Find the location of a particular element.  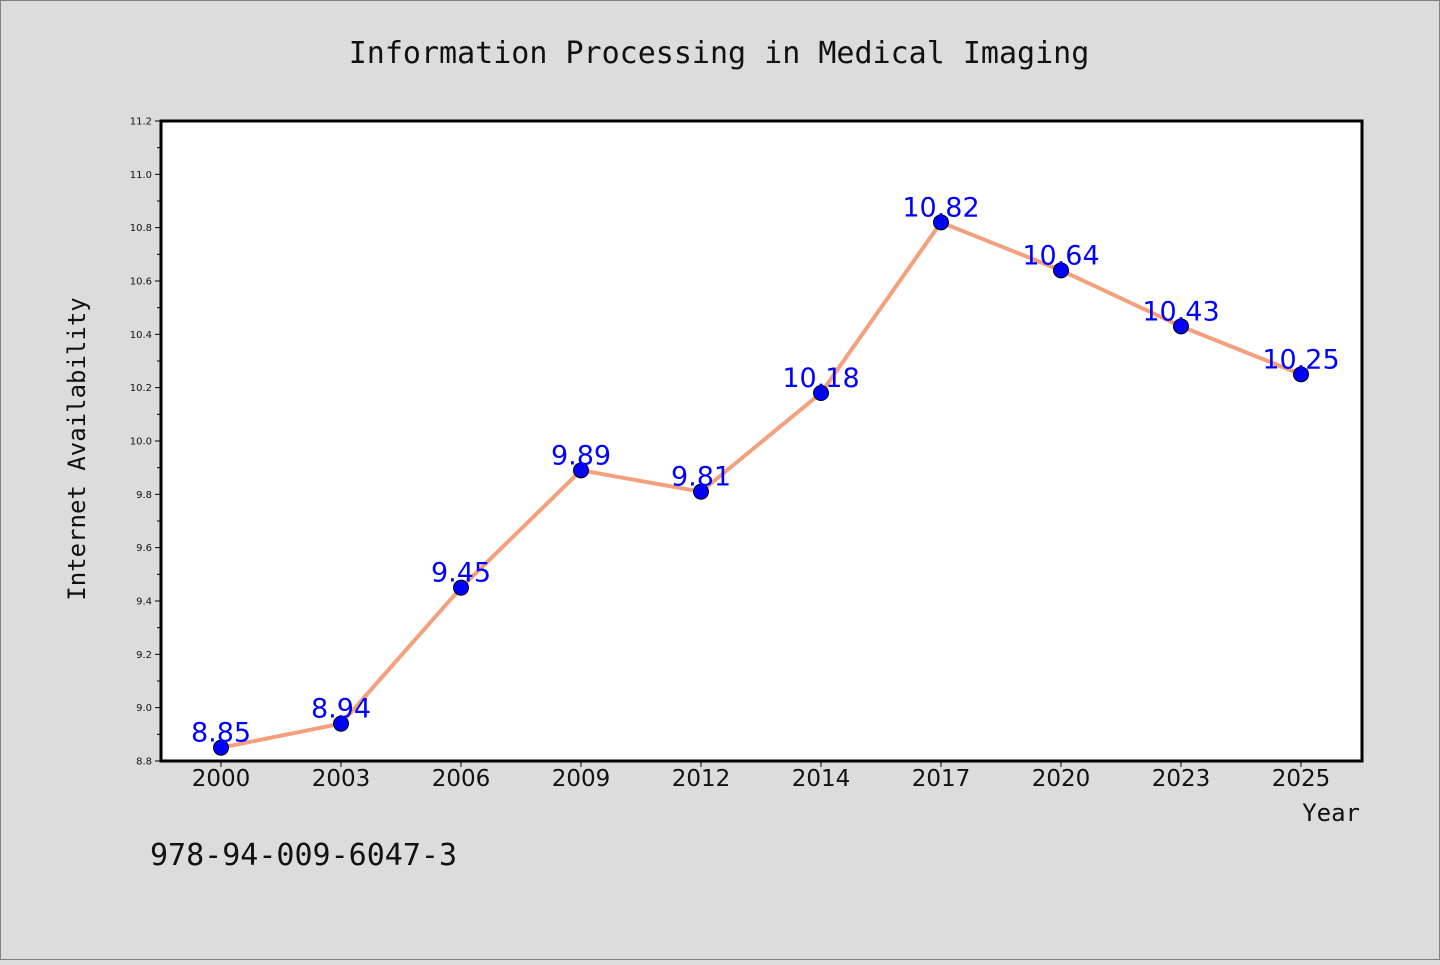

x-axis-ticks: 2000 2003 2006 2009 2012 2014 2017 2020 2023 2025 is located at coordinates (761, 776).